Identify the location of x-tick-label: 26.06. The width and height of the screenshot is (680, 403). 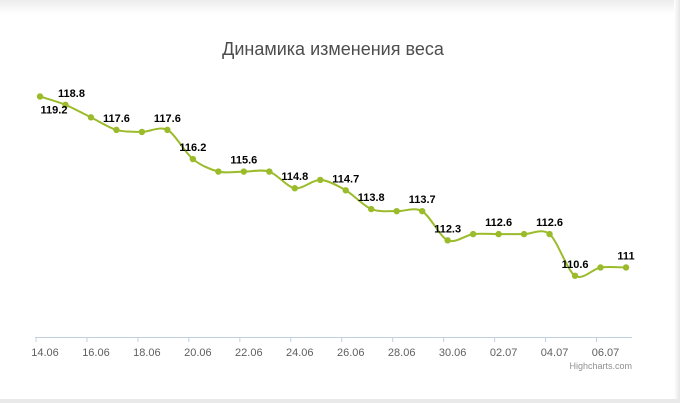
(351, 353).